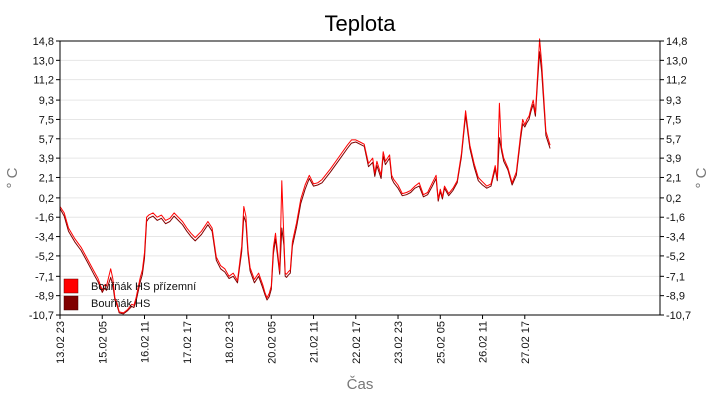  I want to click on legend: Bouřňák HS přízemní Bouřňák HS, so click(129, 294).